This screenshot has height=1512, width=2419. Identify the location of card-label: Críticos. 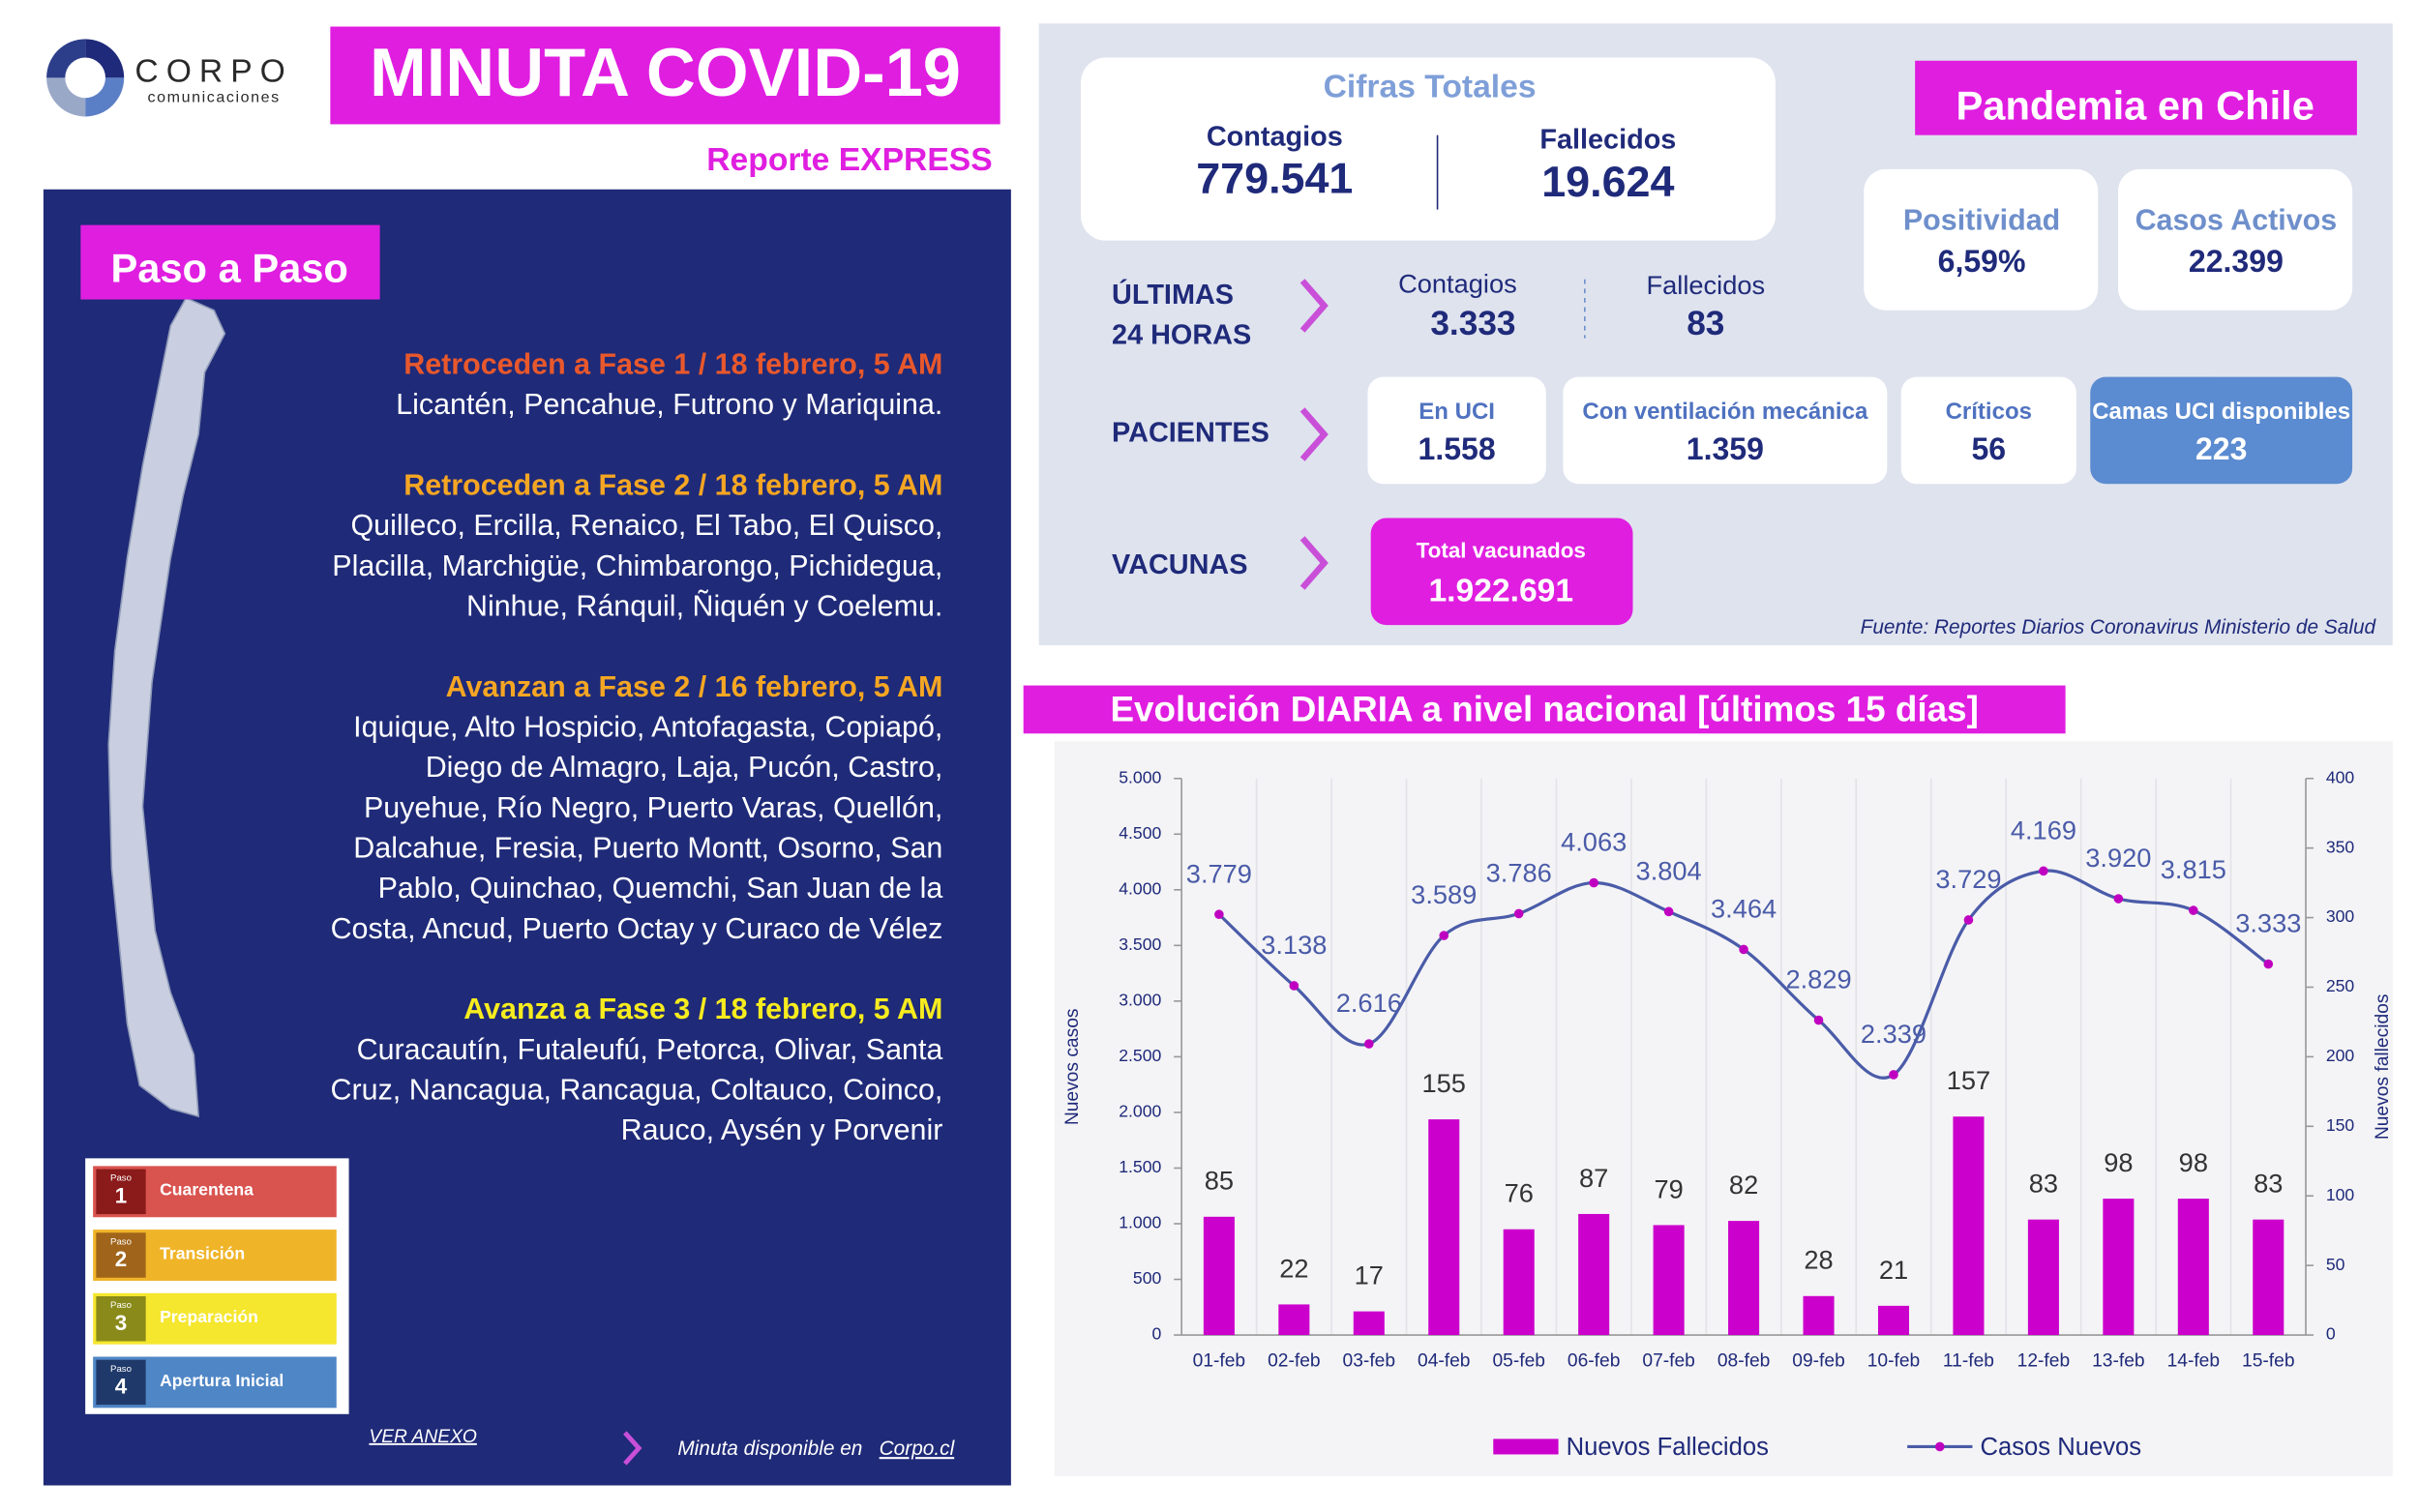
(1989, 412).